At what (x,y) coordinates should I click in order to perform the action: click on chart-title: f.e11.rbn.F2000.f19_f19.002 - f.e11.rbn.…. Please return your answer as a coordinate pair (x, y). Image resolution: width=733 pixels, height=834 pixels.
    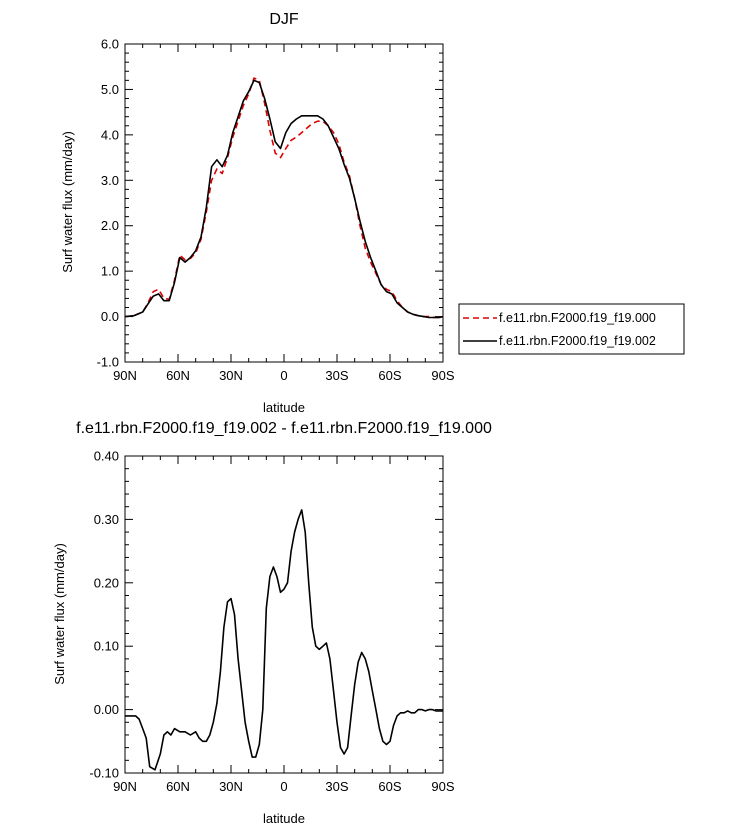
    Looking at the image, I should click on (284, 428).